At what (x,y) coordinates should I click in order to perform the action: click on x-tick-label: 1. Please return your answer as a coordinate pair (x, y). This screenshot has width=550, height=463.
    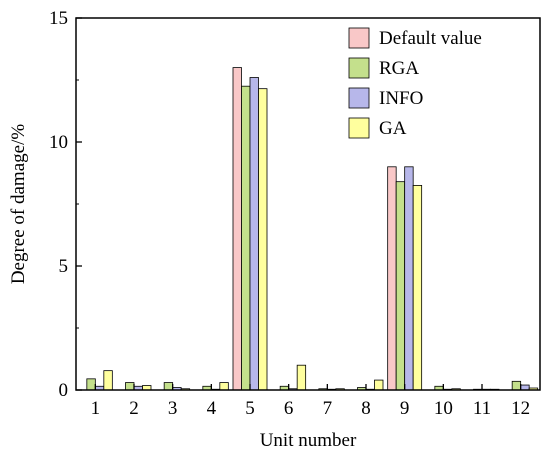
    Looking at the image, I should click on (96, 408).